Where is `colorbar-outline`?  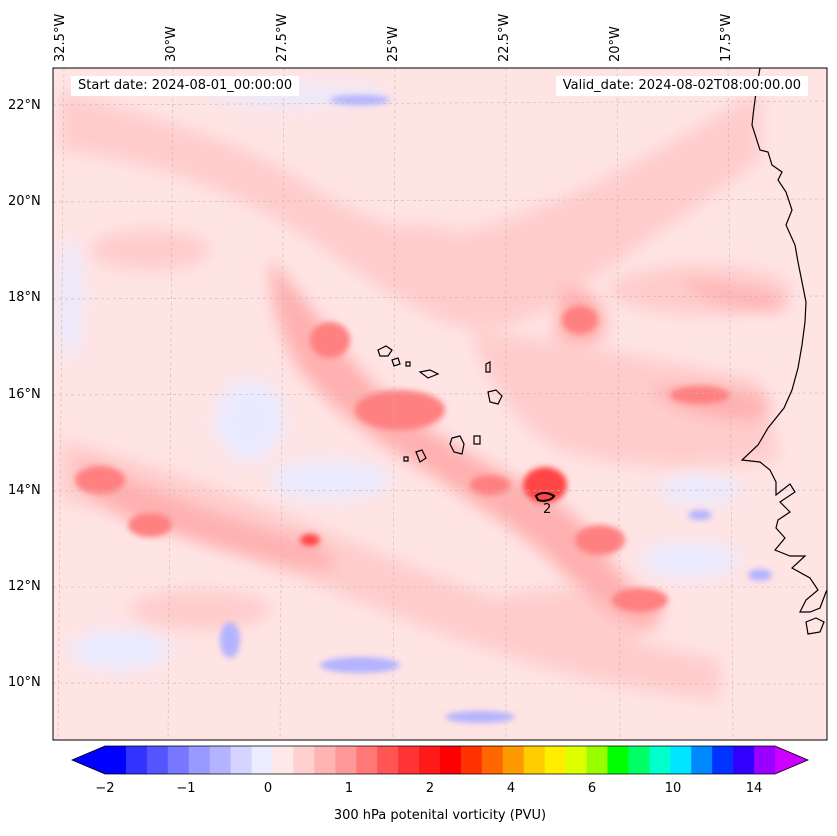
colorbar-outline is located at coordinates (440, 760).